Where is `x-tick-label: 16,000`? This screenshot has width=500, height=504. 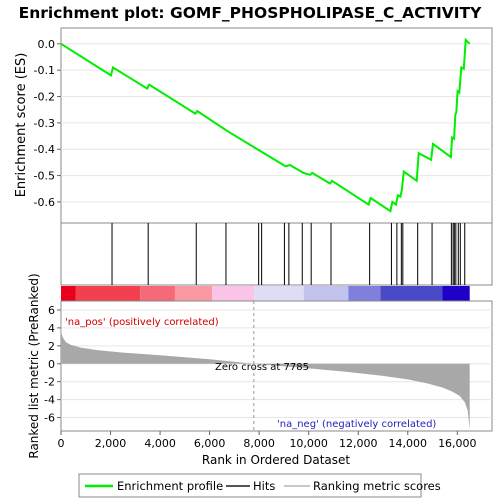 x-tick-label: 16,000 is located at coordinates (457, 443).